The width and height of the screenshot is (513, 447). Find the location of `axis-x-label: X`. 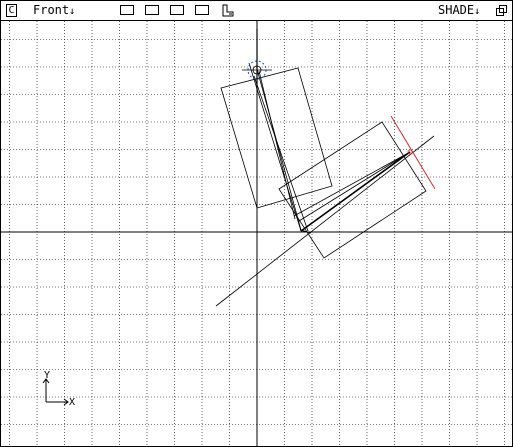

axis-x-label: X is located at coordinates (72, 402).